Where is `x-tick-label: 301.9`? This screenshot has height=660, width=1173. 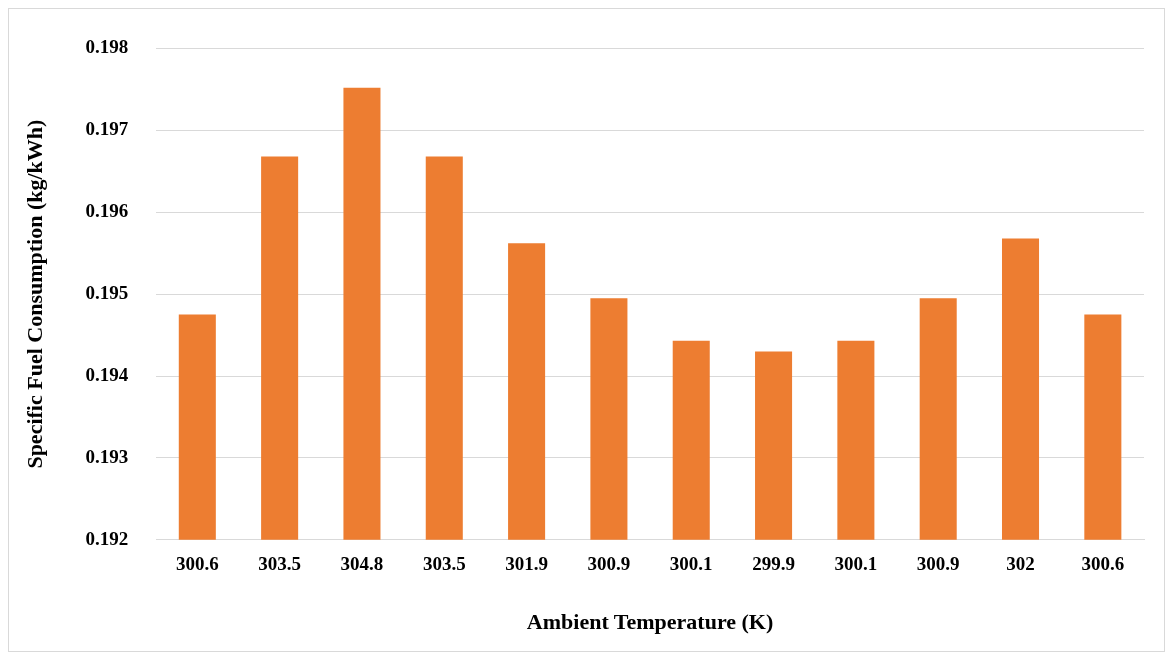 x-tick-label: 301.9 is located at coordinates (526, 564).